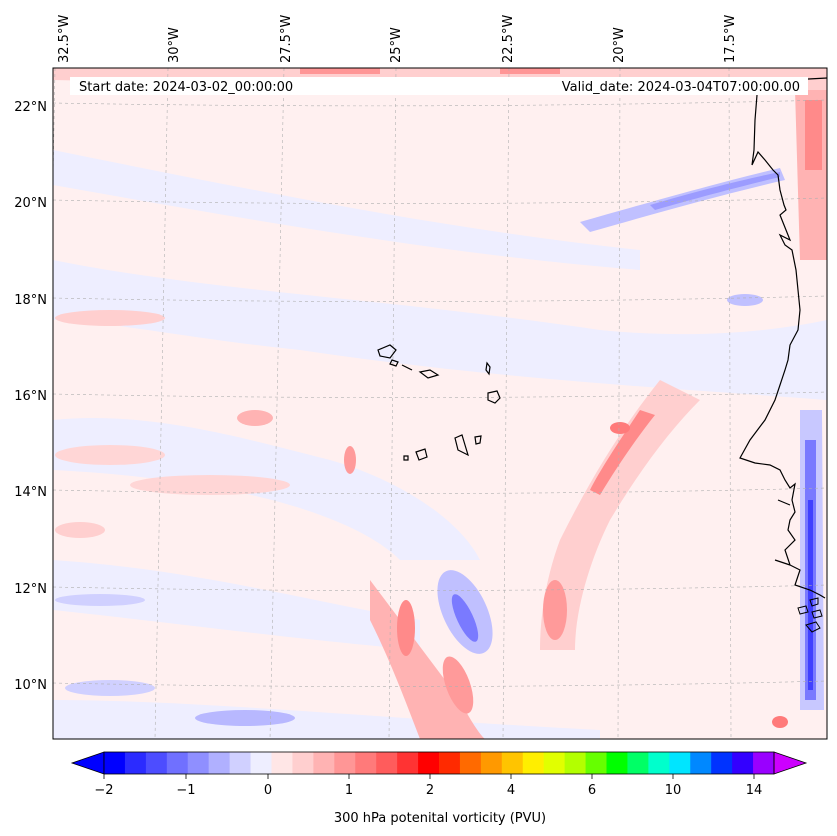 This screenshot has height=836, width=837. What do you see at coordinates (103, 790) in the screenshot?
I see `colorbar-tick-label: −2` at bounding box center [103, 790].